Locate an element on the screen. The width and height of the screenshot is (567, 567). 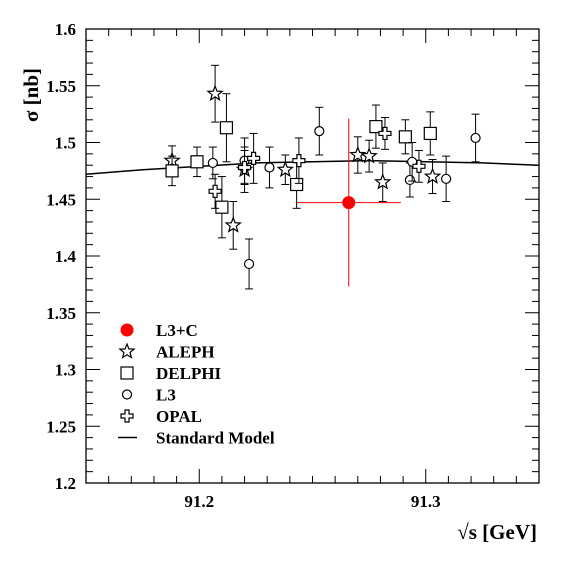
x-axis-title: √s [GeV] is located at coordinates (497, 532).